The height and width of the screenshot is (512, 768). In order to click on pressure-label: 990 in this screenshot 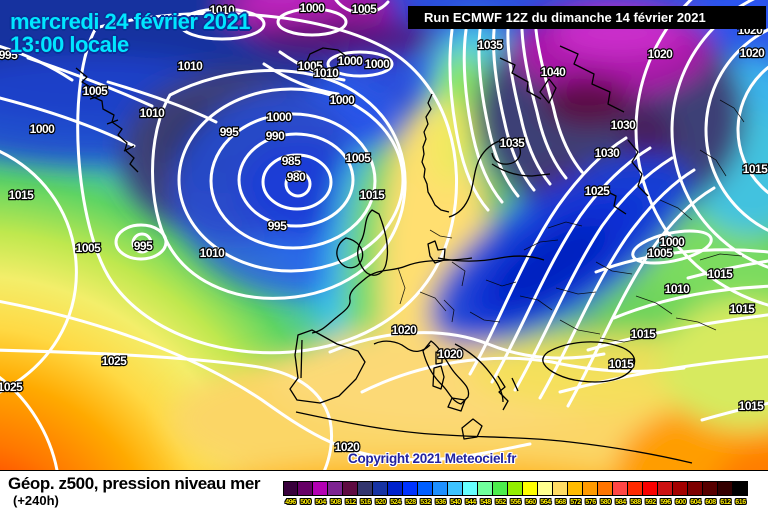, I will do `click(275, 136)`.